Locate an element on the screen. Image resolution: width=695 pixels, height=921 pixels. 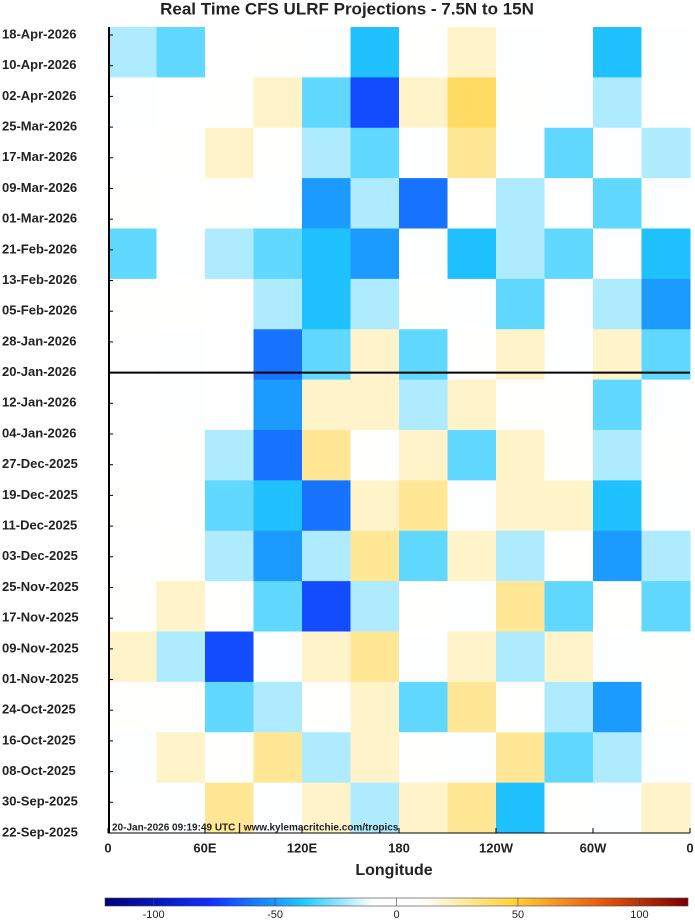
y-tick-label: 17-Mar-2026 is located at coordinates (39, 156).